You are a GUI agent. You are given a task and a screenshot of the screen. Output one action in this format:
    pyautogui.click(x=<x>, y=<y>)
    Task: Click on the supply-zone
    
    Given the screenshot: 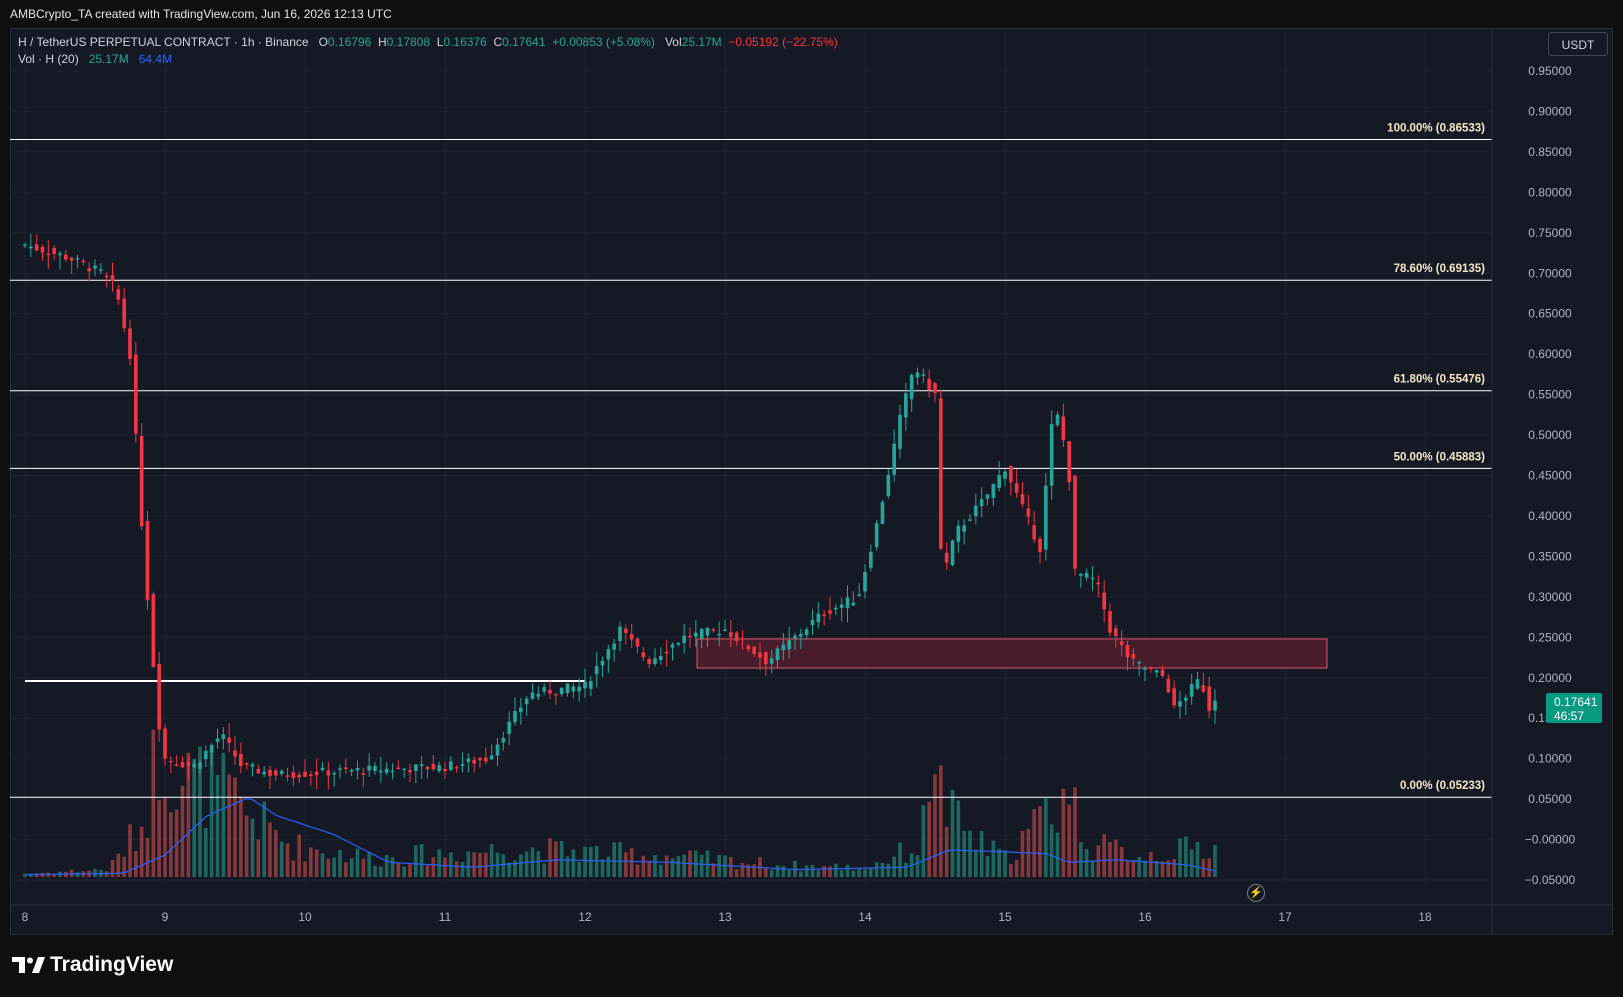 What is the action you would take?
    pyautogui.click(x=1012, y=653)
    